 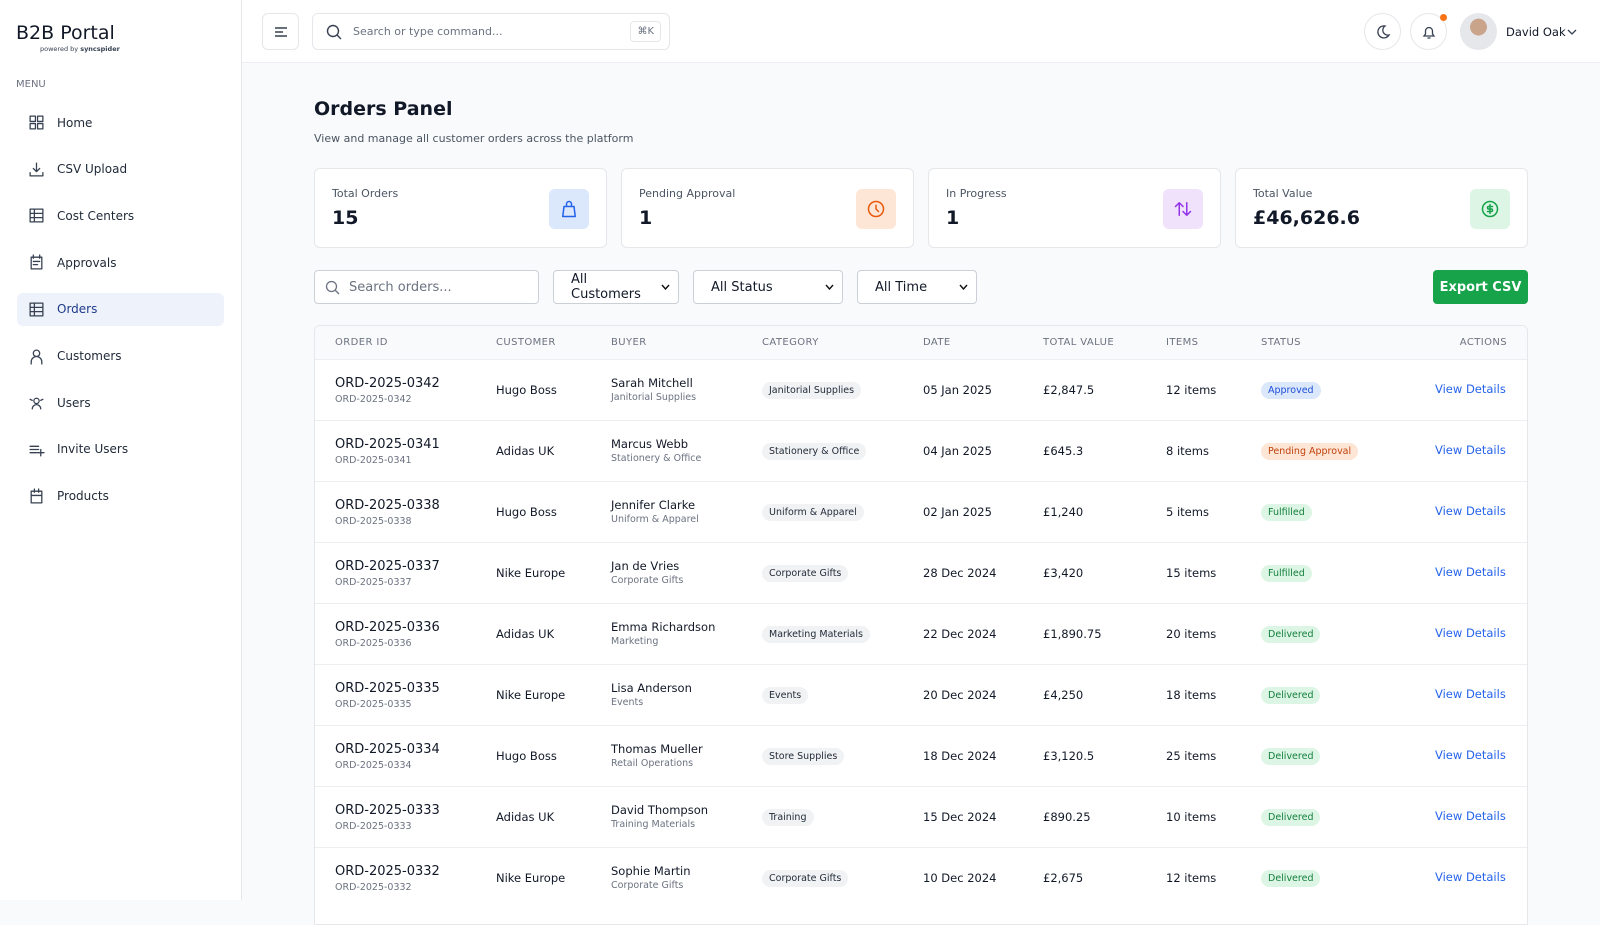 I want to click on column-header: BUYER, so click(x=629, y=342).